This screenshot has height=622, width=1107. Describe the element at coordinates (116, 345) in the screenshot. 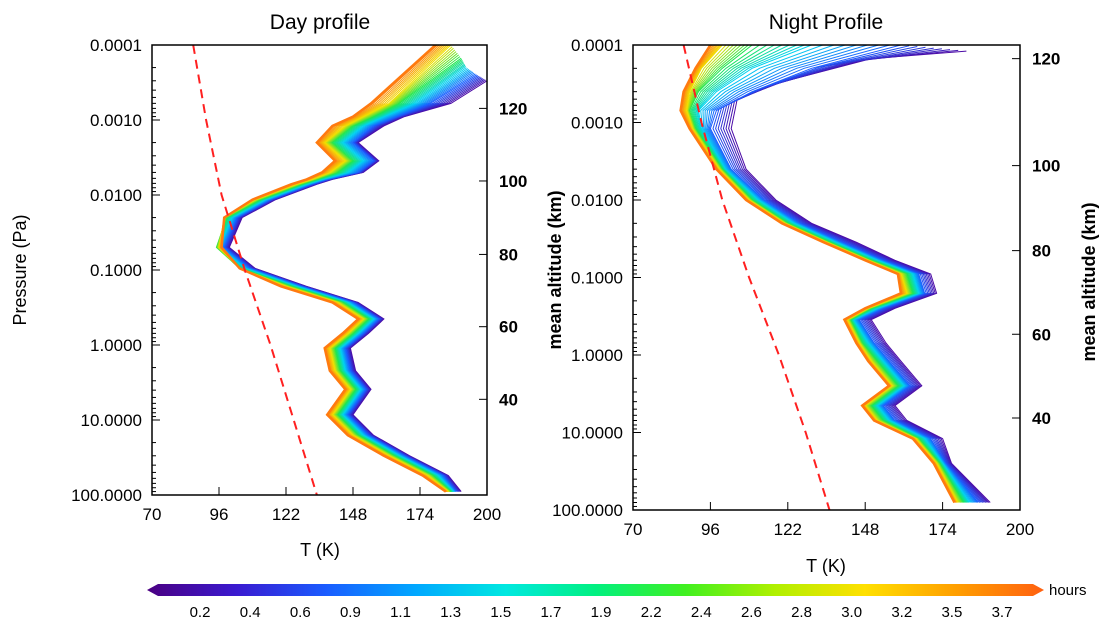

I see `day-y-tick-label: 1.0000` at that location.